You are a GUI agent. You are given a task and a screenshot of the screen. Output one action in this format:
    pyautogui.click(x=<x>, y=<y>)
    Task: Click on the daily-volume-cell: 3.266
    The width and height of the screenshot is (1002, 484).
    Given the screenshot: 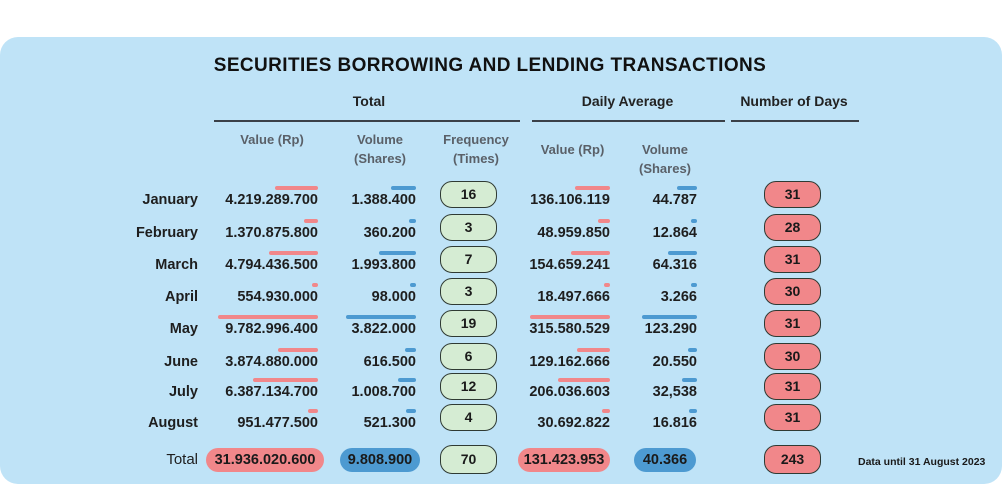 What is the action you would take?
    pyautogui.click(x=678, y=297)
    